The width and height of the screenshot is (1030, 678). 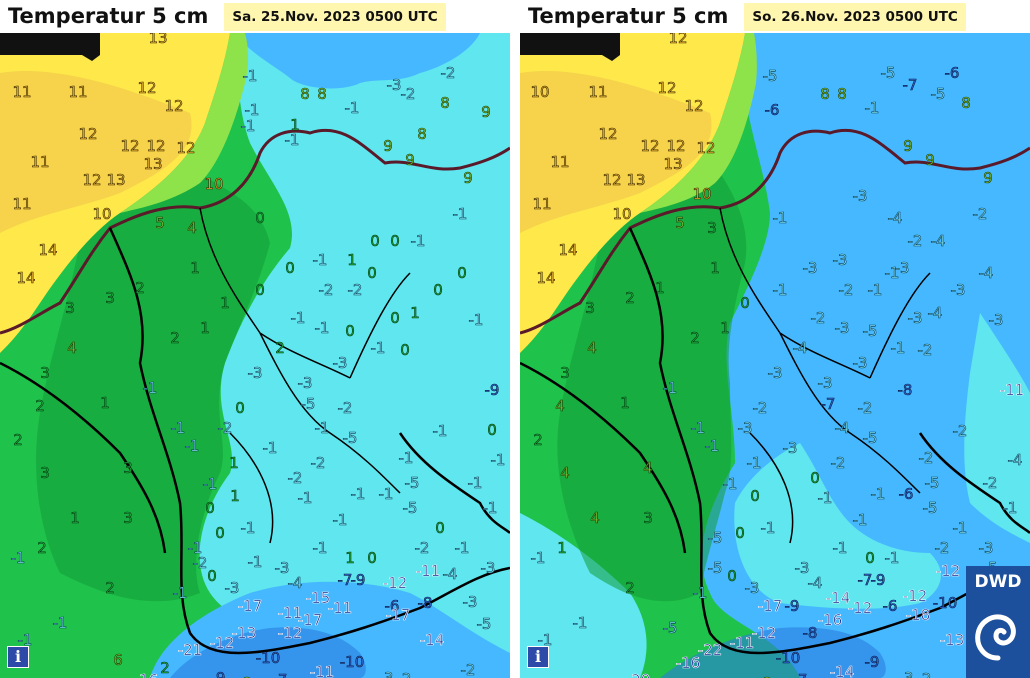 What do you see at coordinates (638, 674) in the screenshot?
I see `temperature-value: -20` at bounding box center [638, 674].